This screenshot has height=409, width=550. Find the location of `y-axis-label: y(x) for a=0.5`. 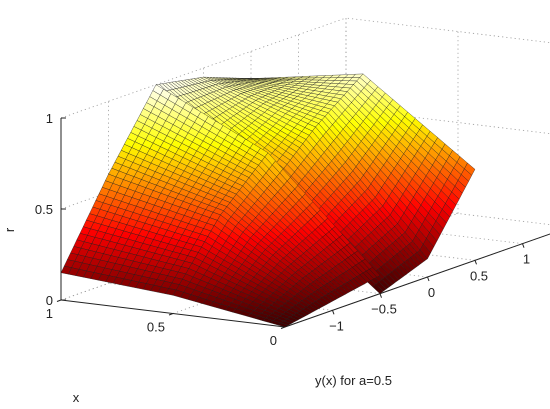

y-axis-label: y(x) for a=0.5 is located at coordinates (353, 380).